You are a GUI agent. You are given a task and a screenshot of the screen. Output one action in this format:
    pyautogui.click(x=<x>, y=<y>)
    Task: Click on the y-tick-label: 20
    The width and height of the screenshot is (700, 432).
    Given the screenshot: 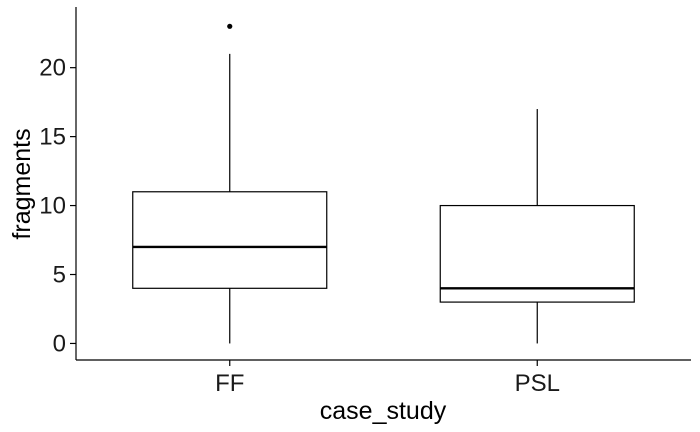 What is the action you would take?
    pyautogui.click(x=52, y=68)
    